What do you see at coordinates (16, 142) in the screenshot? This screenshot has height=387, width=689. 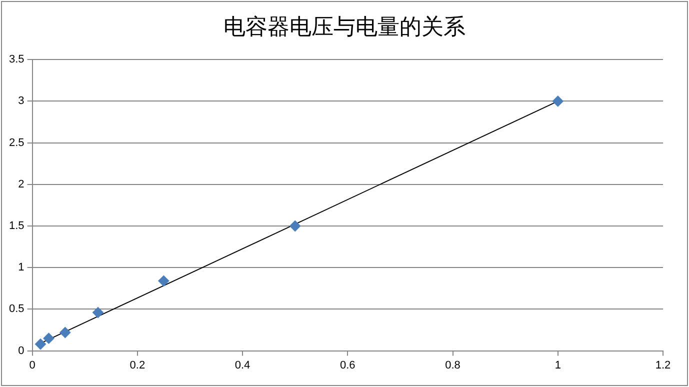 I see `y-tick-label: 2.5` at bounding box center [16, 142].